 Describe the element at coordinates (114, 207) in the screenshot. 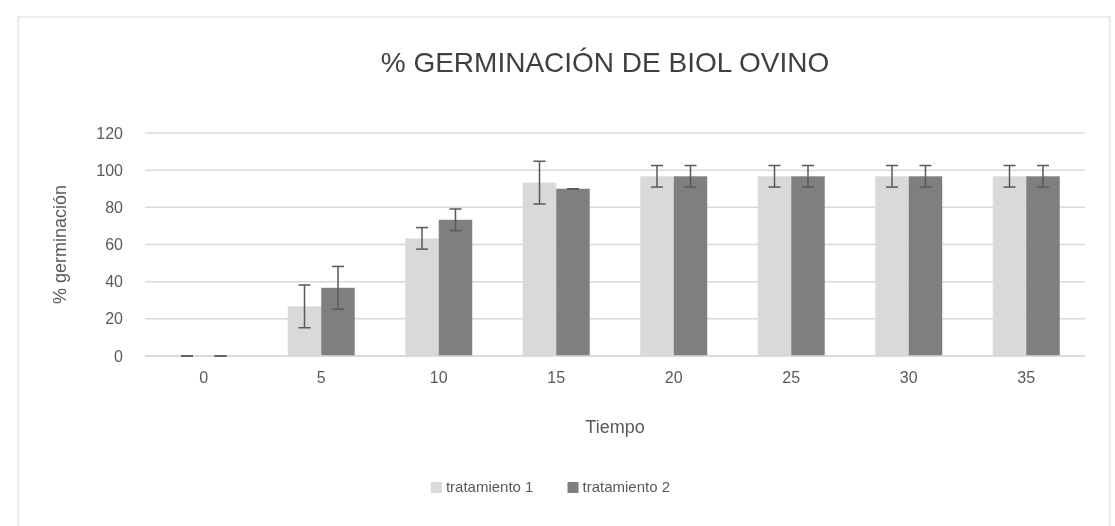

I see `y-tick-label: 80` at that location.